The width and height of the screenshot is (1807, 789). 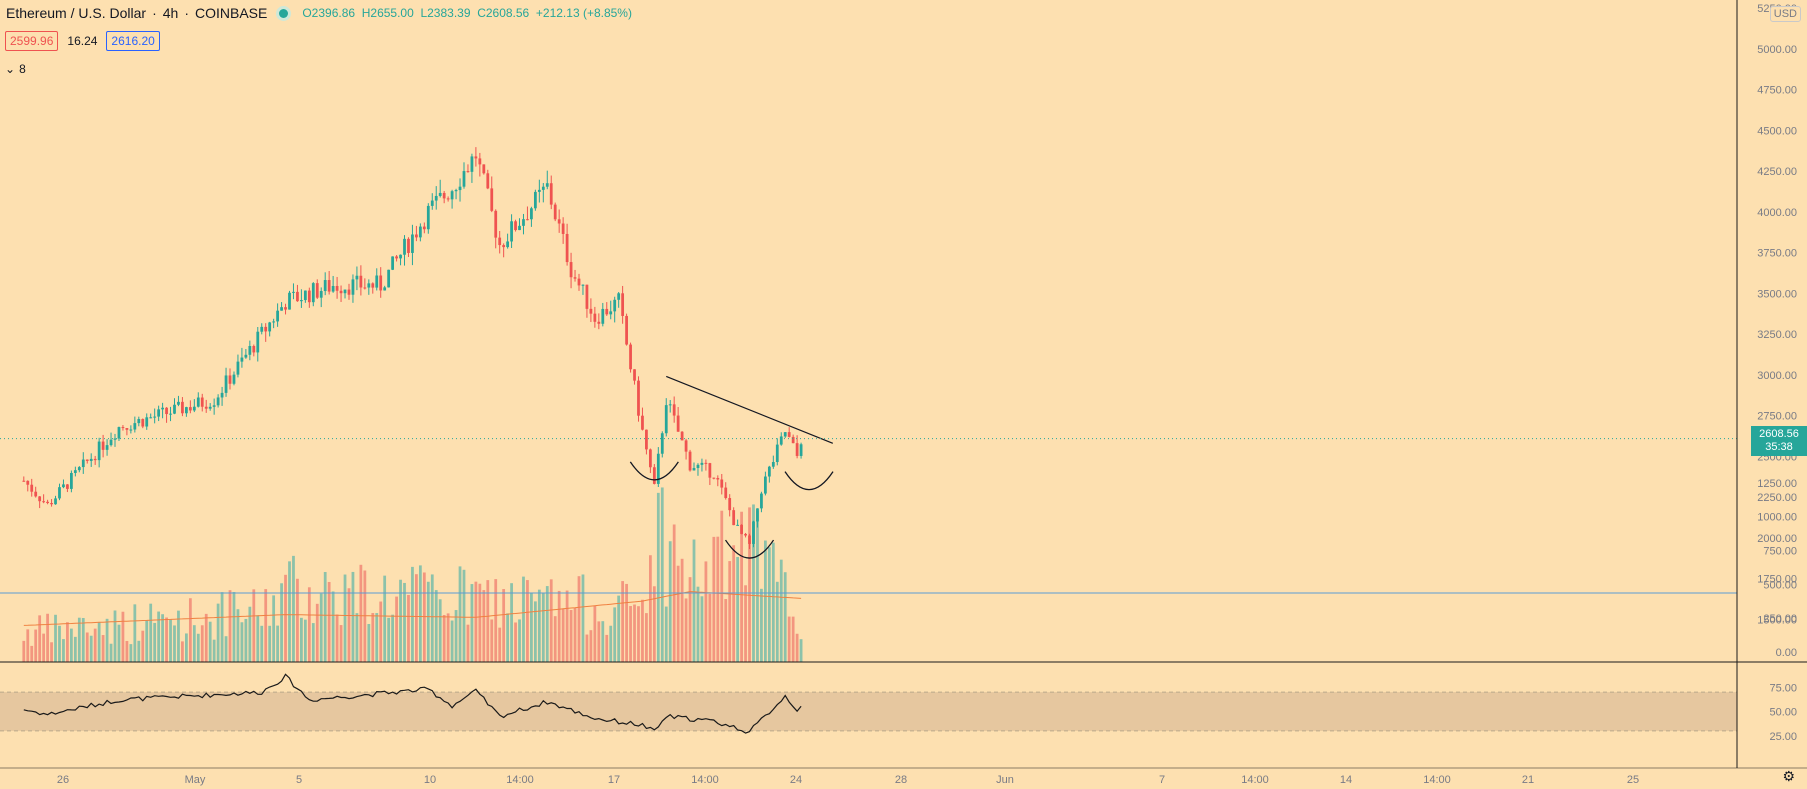 I want to click on interval-label: 4h, so click(x=170, y=13).